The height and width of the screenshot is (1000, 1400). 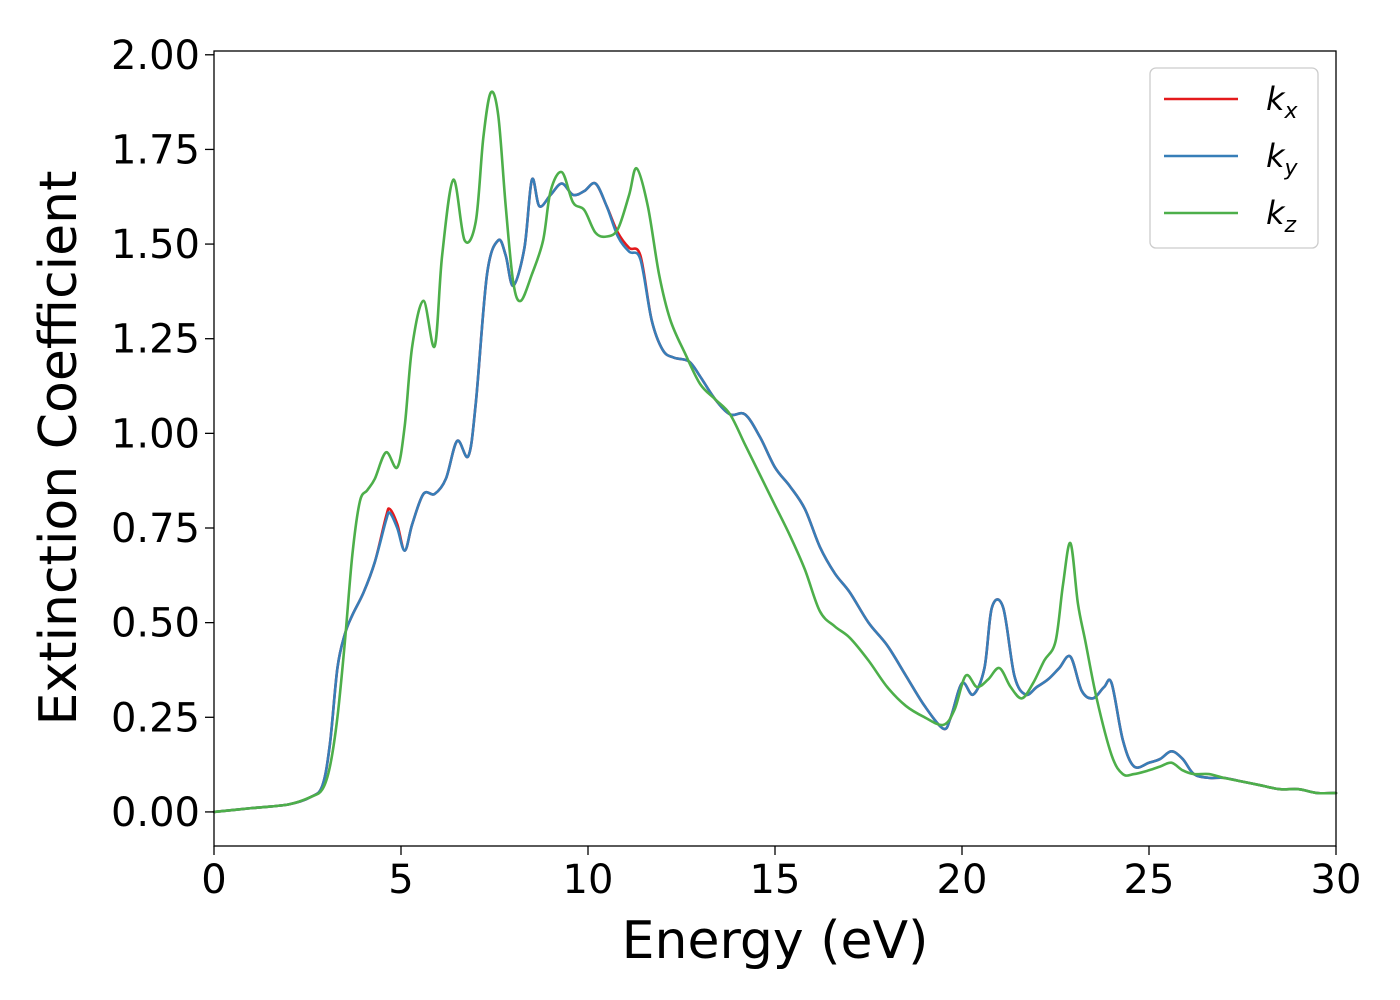 I want to click on y-tick-label: 0.75, so click(x=155, y=529).